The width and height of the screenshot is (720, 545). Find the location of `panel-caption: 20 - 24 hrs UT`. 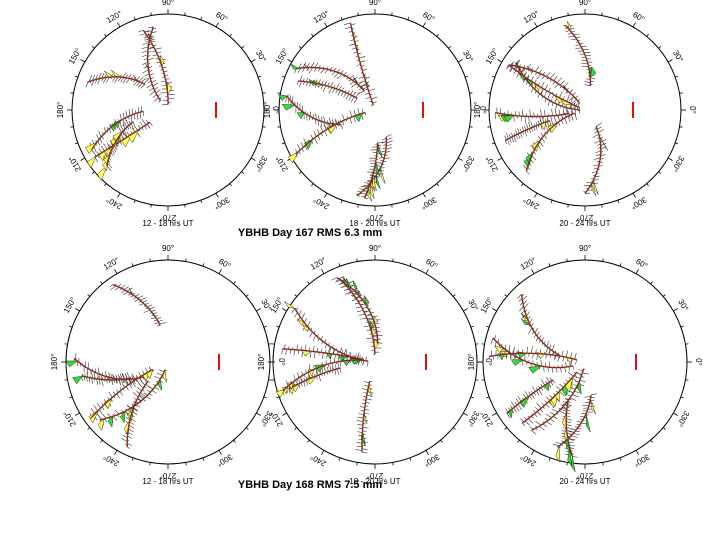

panel-caption: 20 - 24 hrs UT is located at coordinates (584, 223).